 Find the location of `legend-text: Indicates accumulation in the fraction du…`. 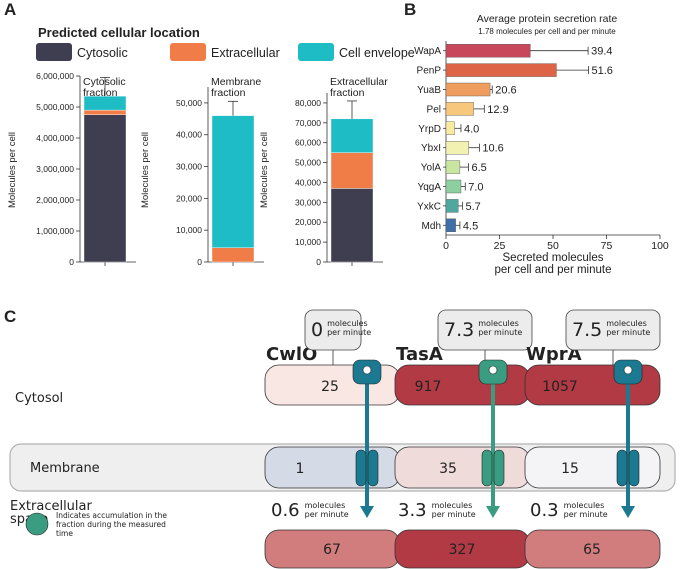

legend-text: Indicates accumulation in the fraction du… is located at coordinates (111, 524).